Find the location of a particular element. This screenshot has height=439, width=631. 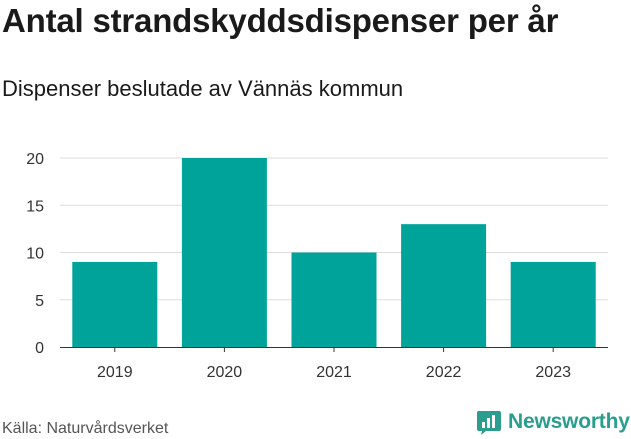

brand-name: Newsworthy is located at coordinates (569, 421).